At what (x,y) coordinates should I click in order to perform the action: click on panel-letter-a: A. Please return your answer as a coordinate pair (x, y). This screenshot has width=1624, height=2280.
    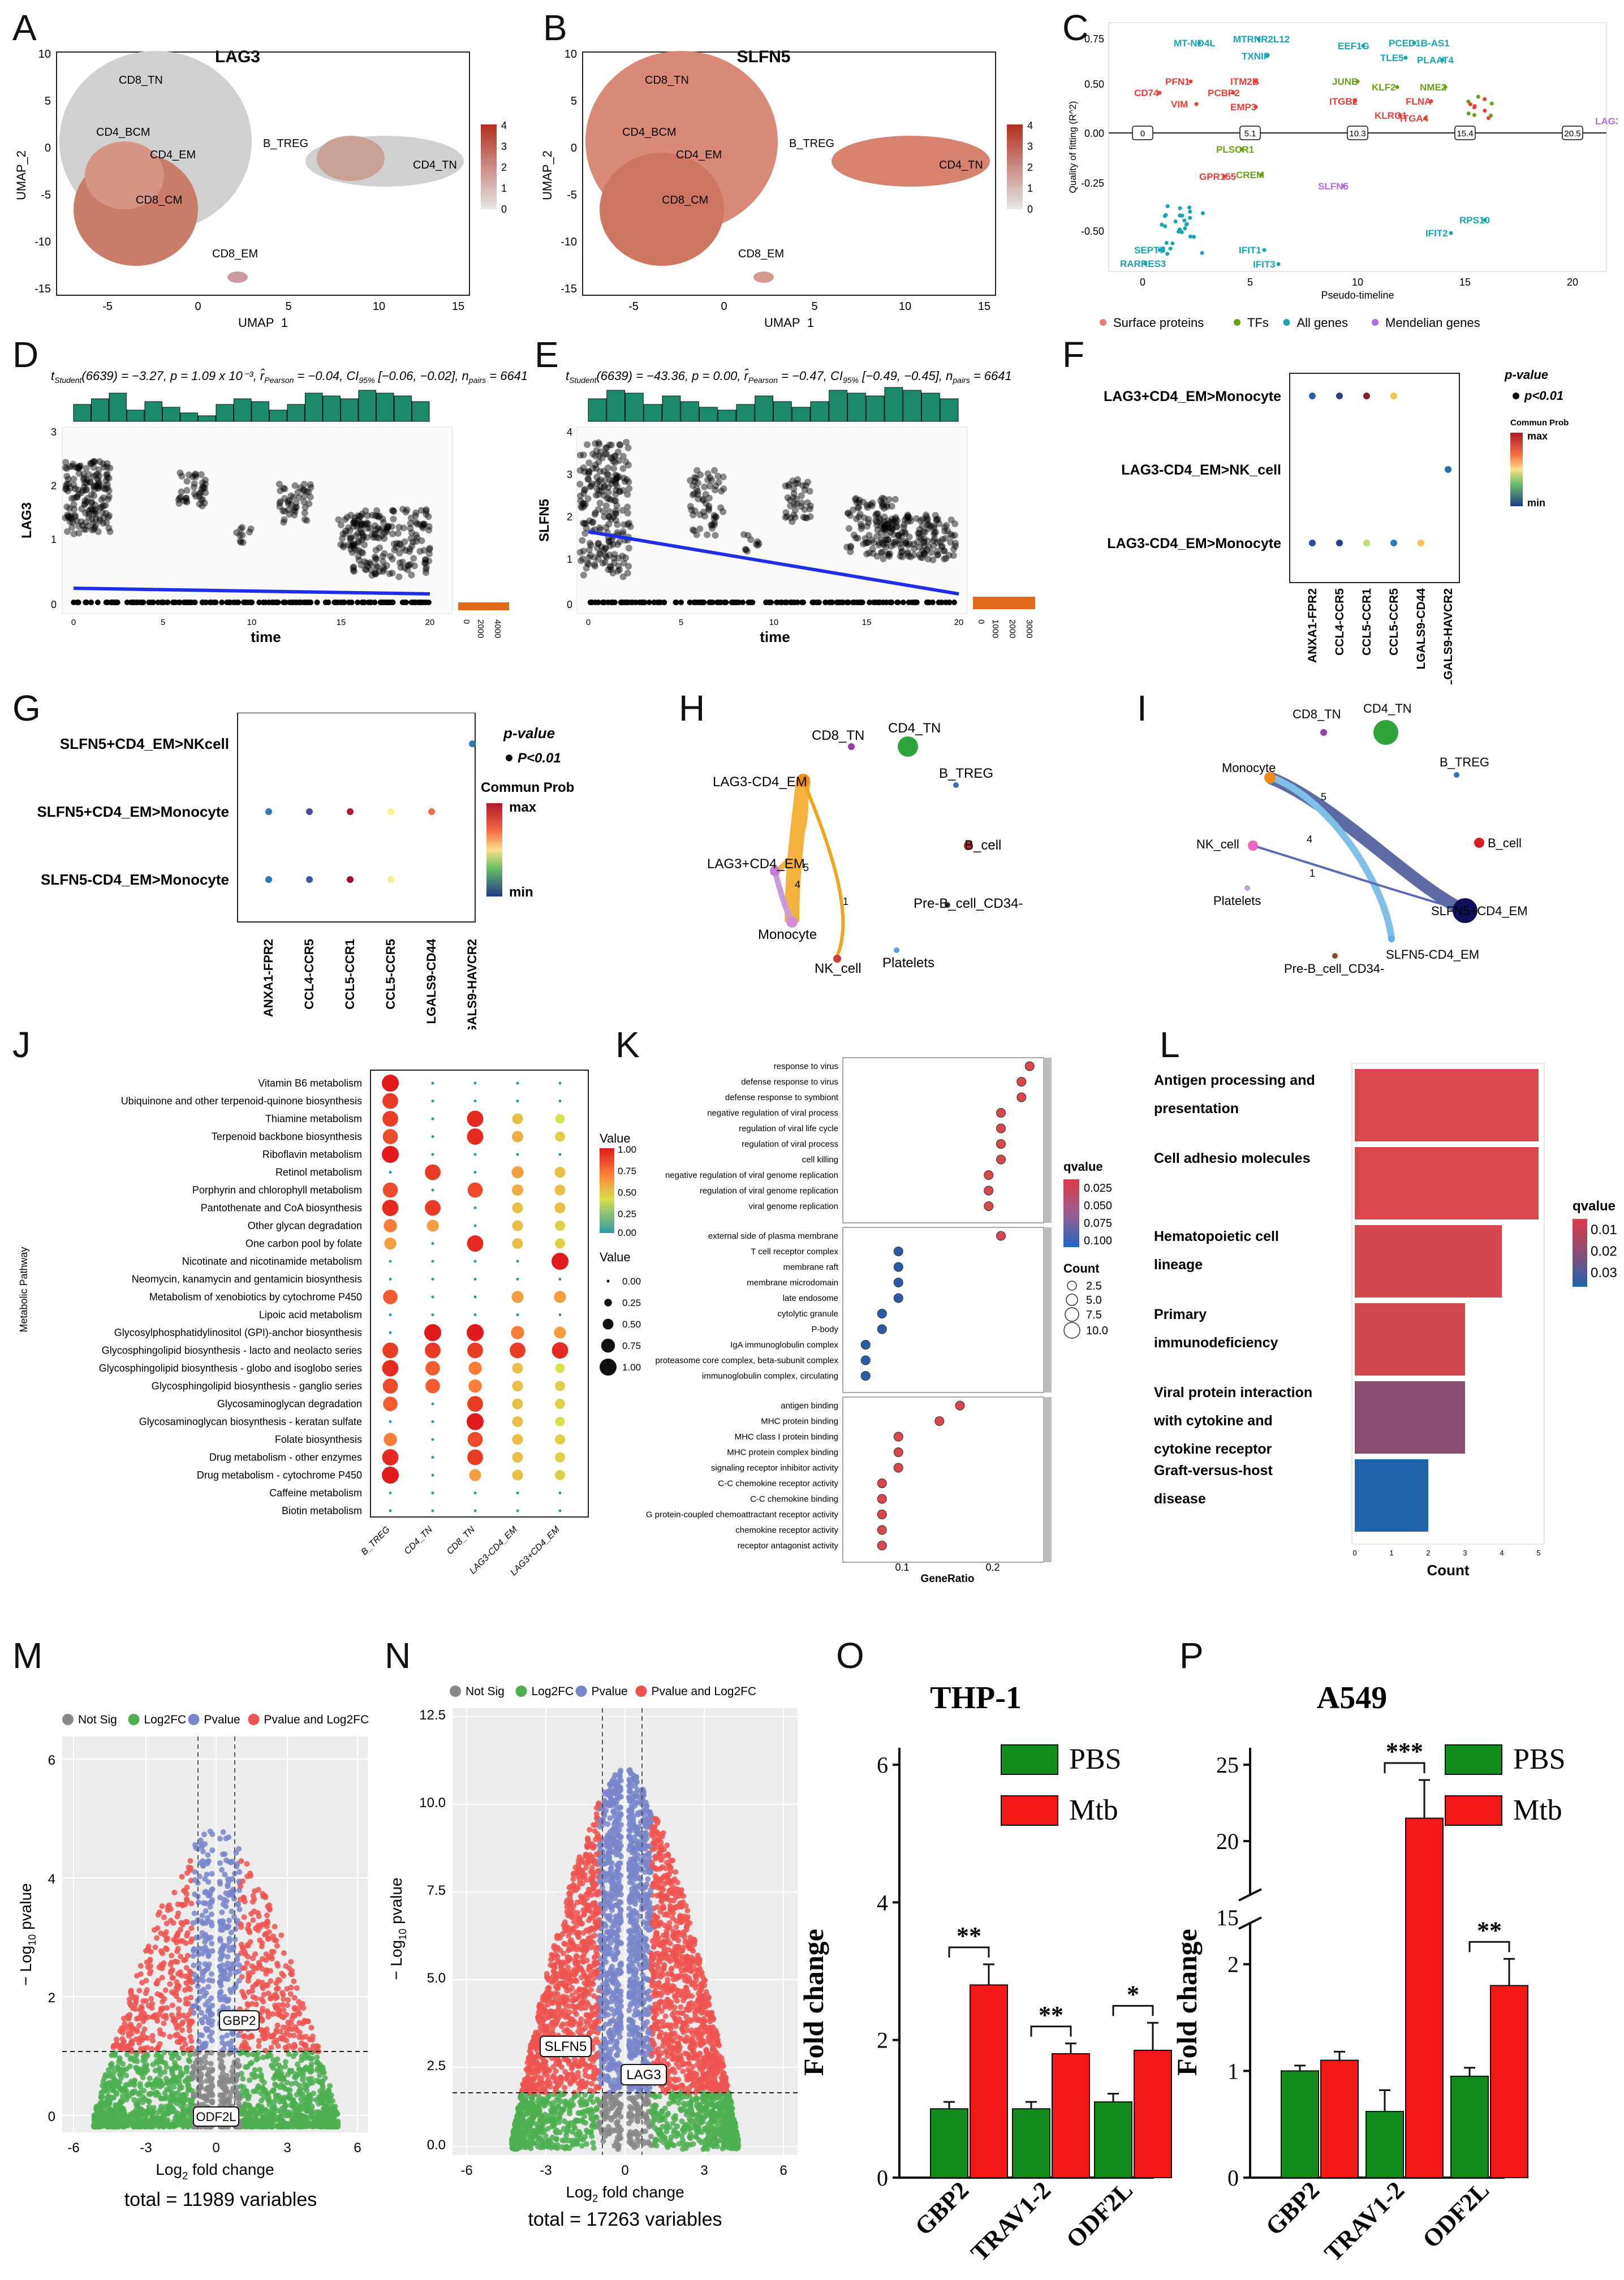
    Looking at the image, I should click on (24, 27).